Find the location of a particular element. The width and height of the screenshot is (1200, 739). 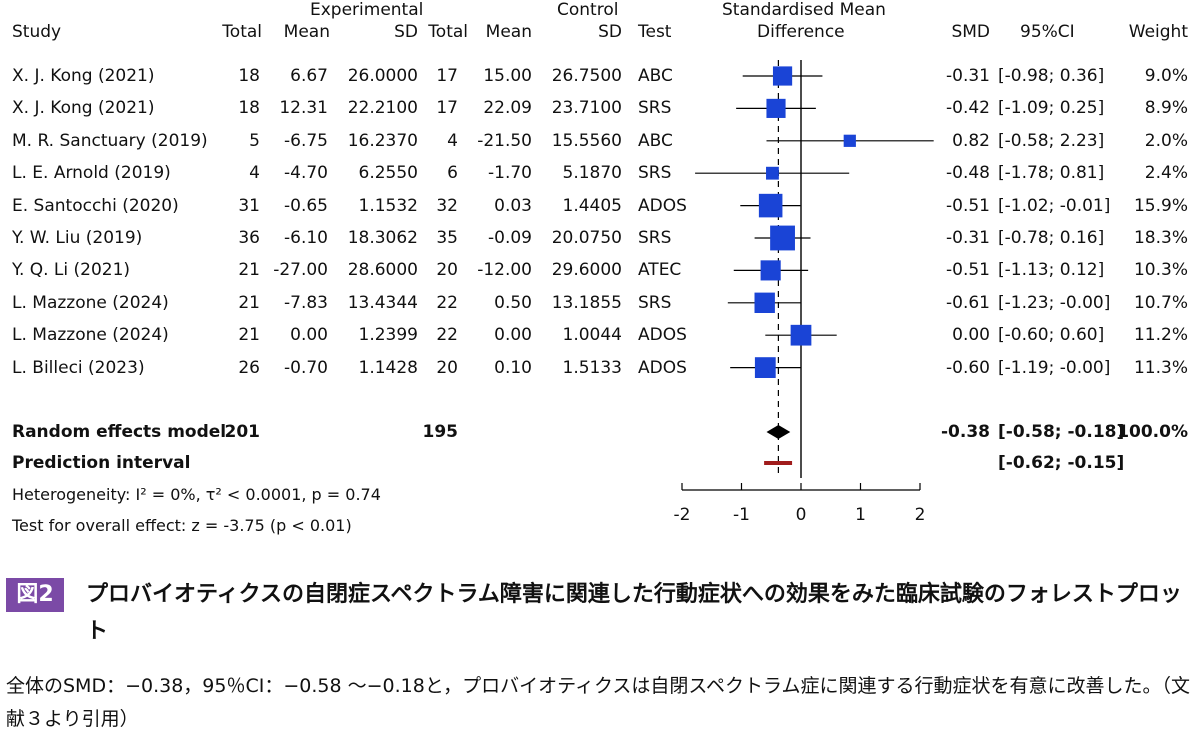

row-weight: 11.2% is located at coordinates (1160, 335).